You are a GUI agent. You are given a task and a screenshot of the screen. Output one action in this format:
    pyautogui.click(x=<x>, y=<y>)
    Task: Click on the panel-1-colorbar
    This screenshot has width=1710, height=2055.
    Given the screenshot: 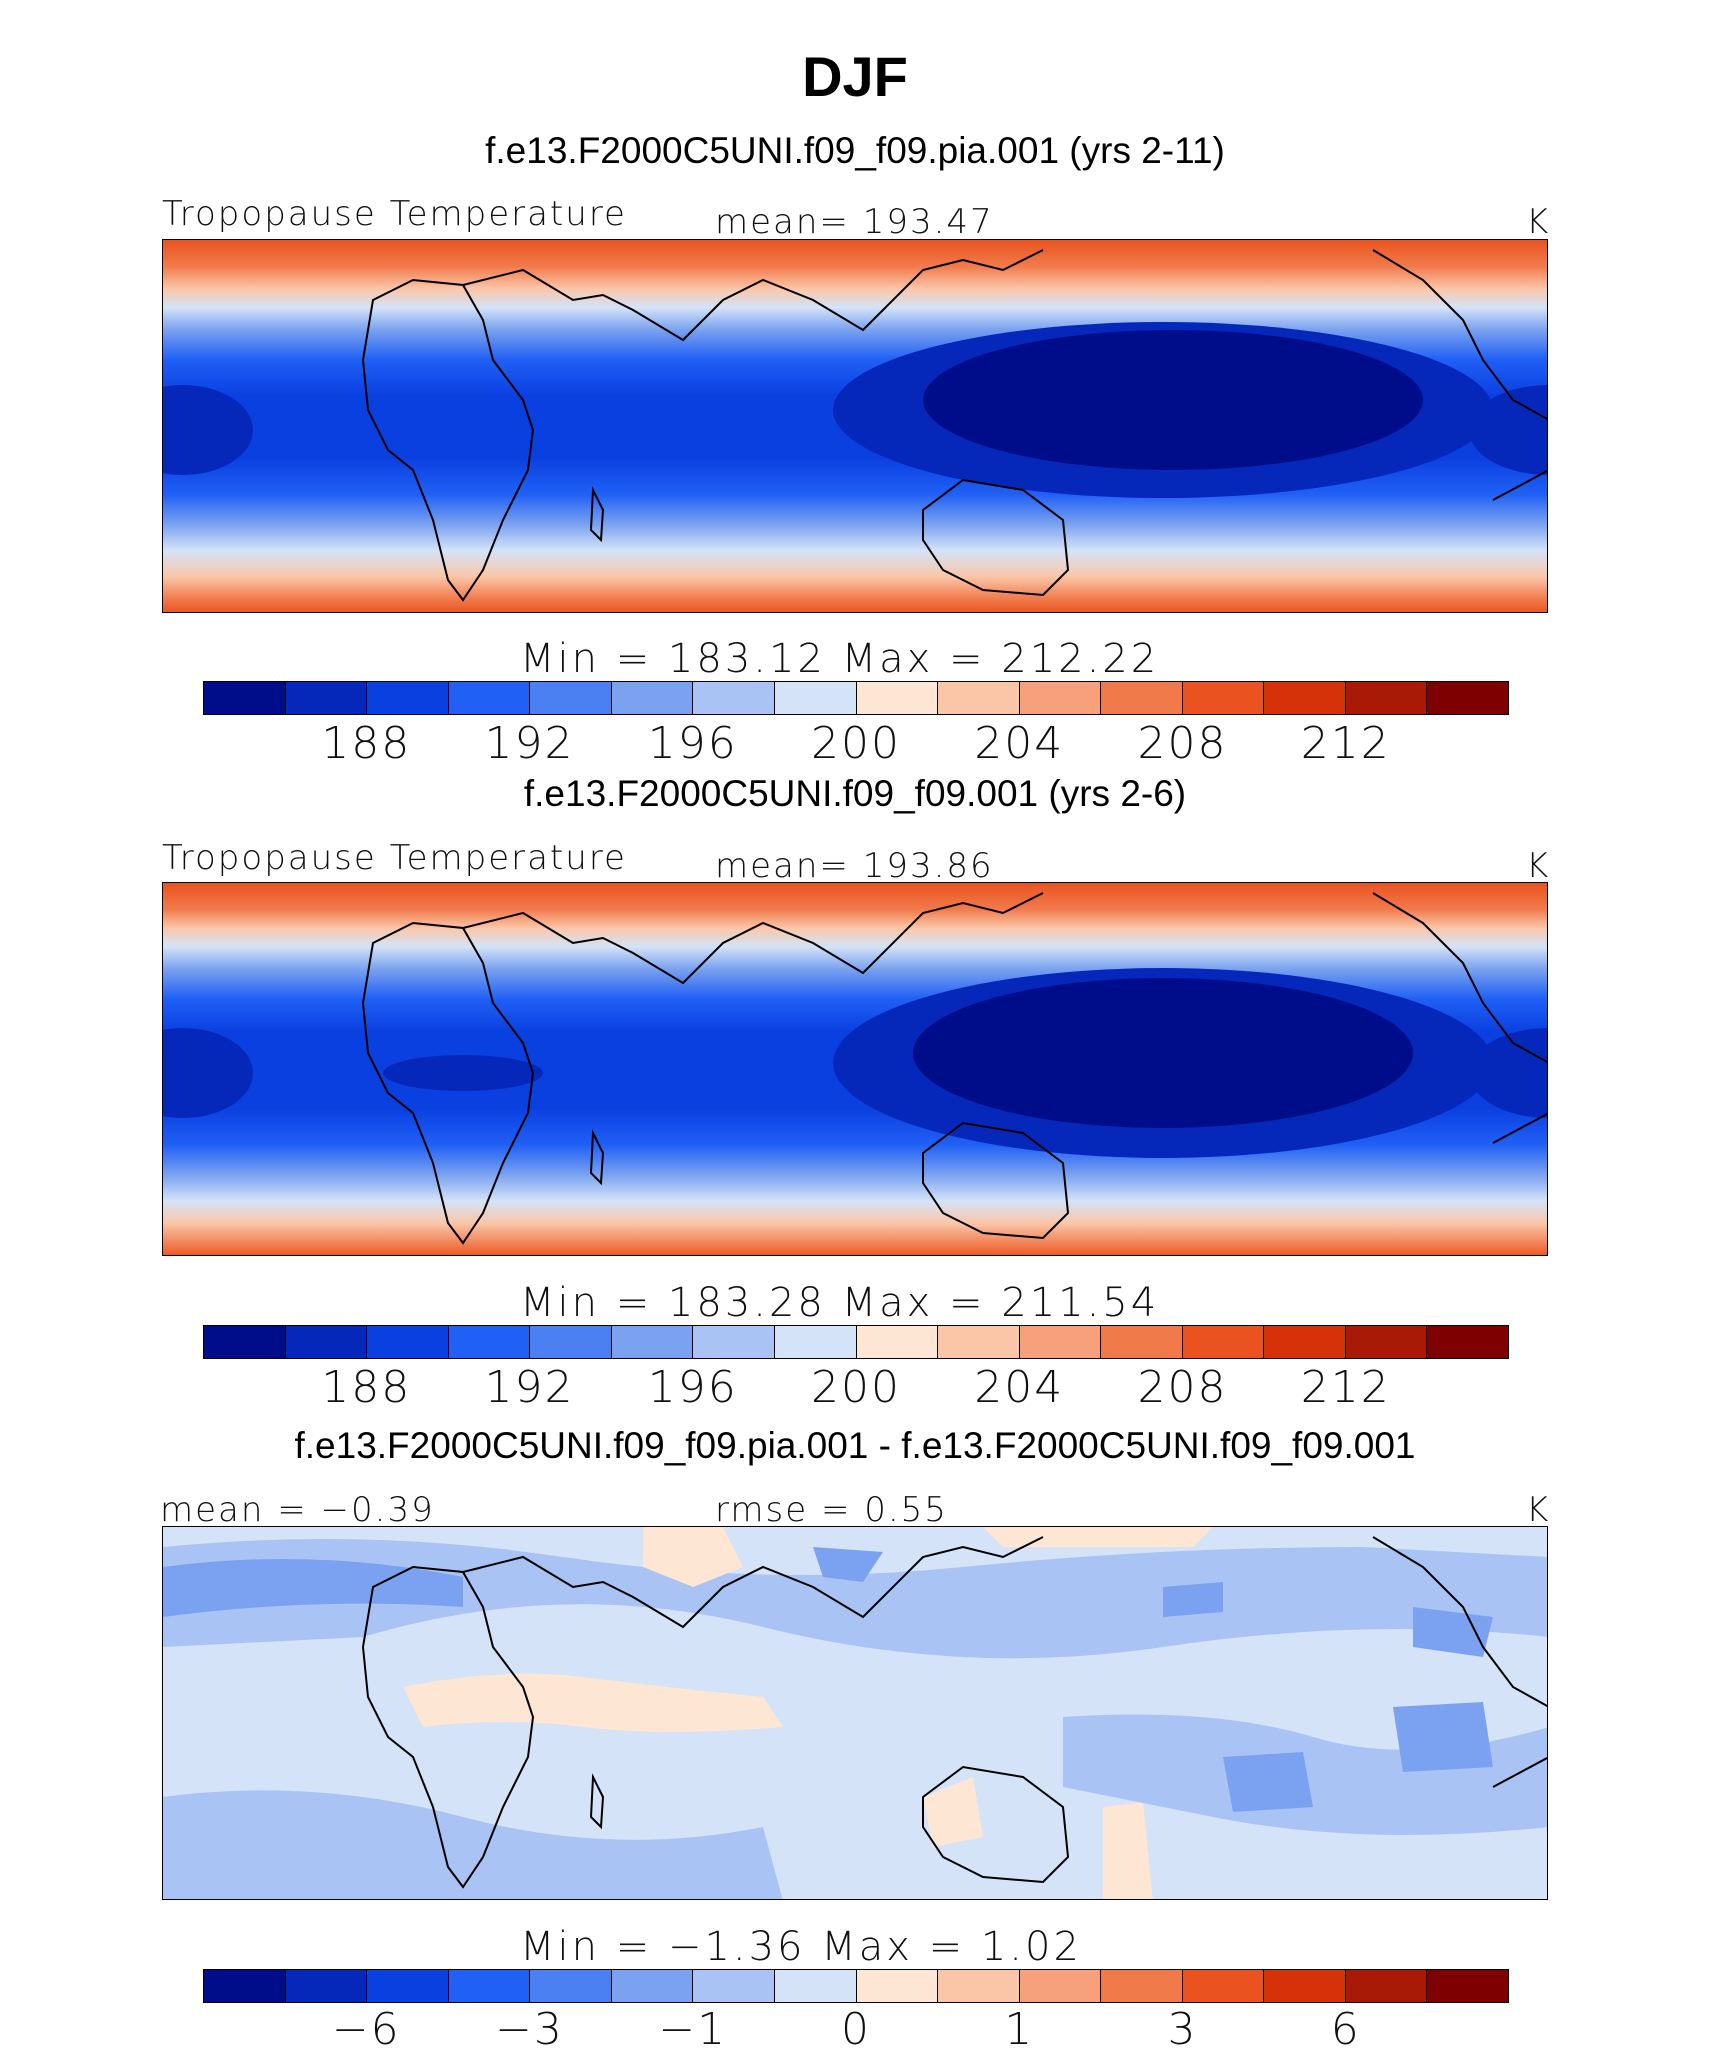 What is the action you would take?
    pyautogui.click(x=856, y=698)
    